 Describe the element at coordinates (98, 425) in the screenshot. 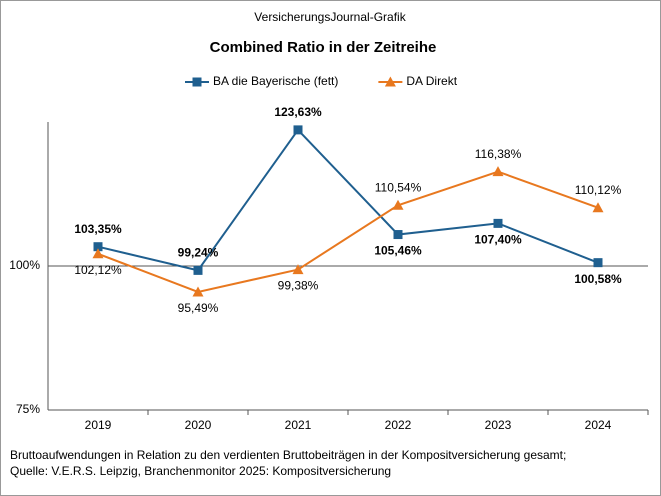

I see `x-tick-label: 2019` at that location.